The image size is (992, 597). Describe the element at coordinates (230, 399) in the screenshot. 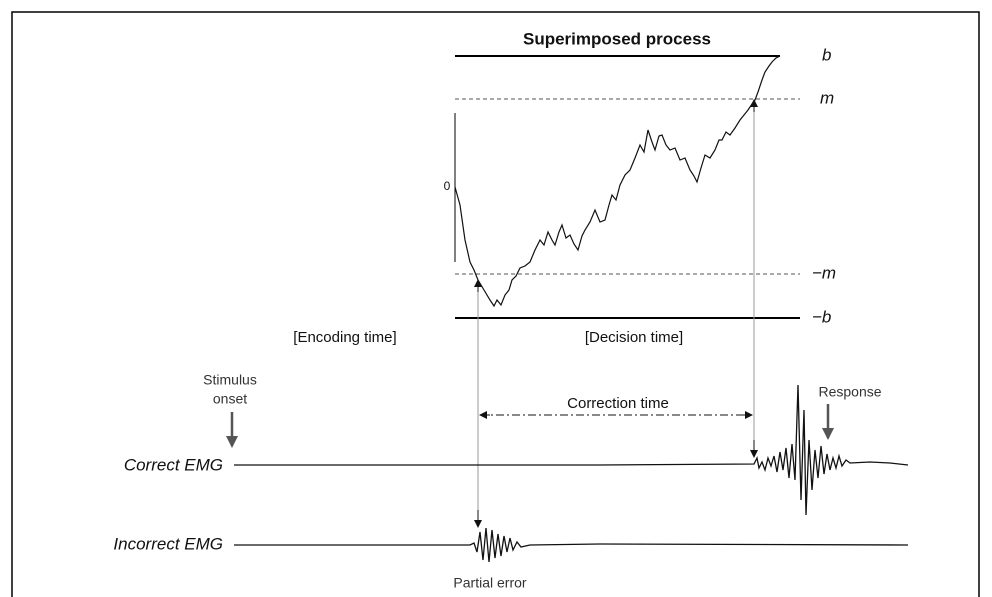

I see `stimulus-label: onset` at that location.